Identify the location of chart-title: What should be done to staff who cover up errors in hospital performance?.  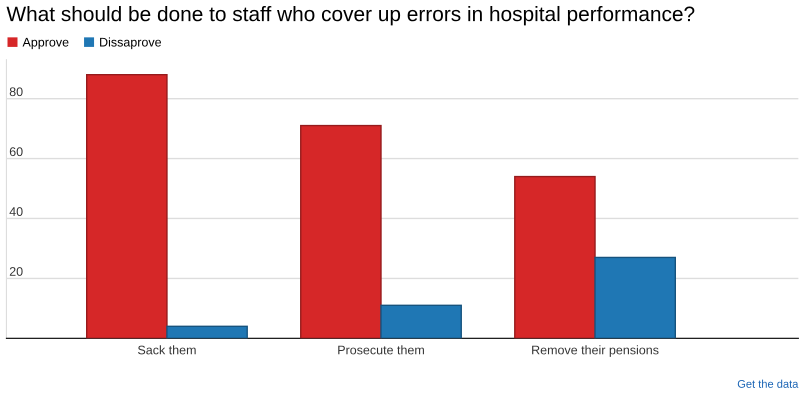
(350, 16).